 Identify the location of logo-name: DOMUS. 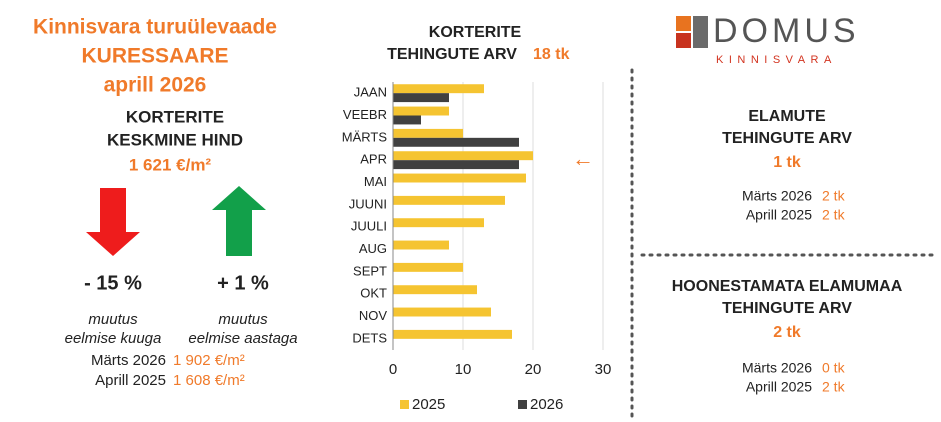
(786, 31).